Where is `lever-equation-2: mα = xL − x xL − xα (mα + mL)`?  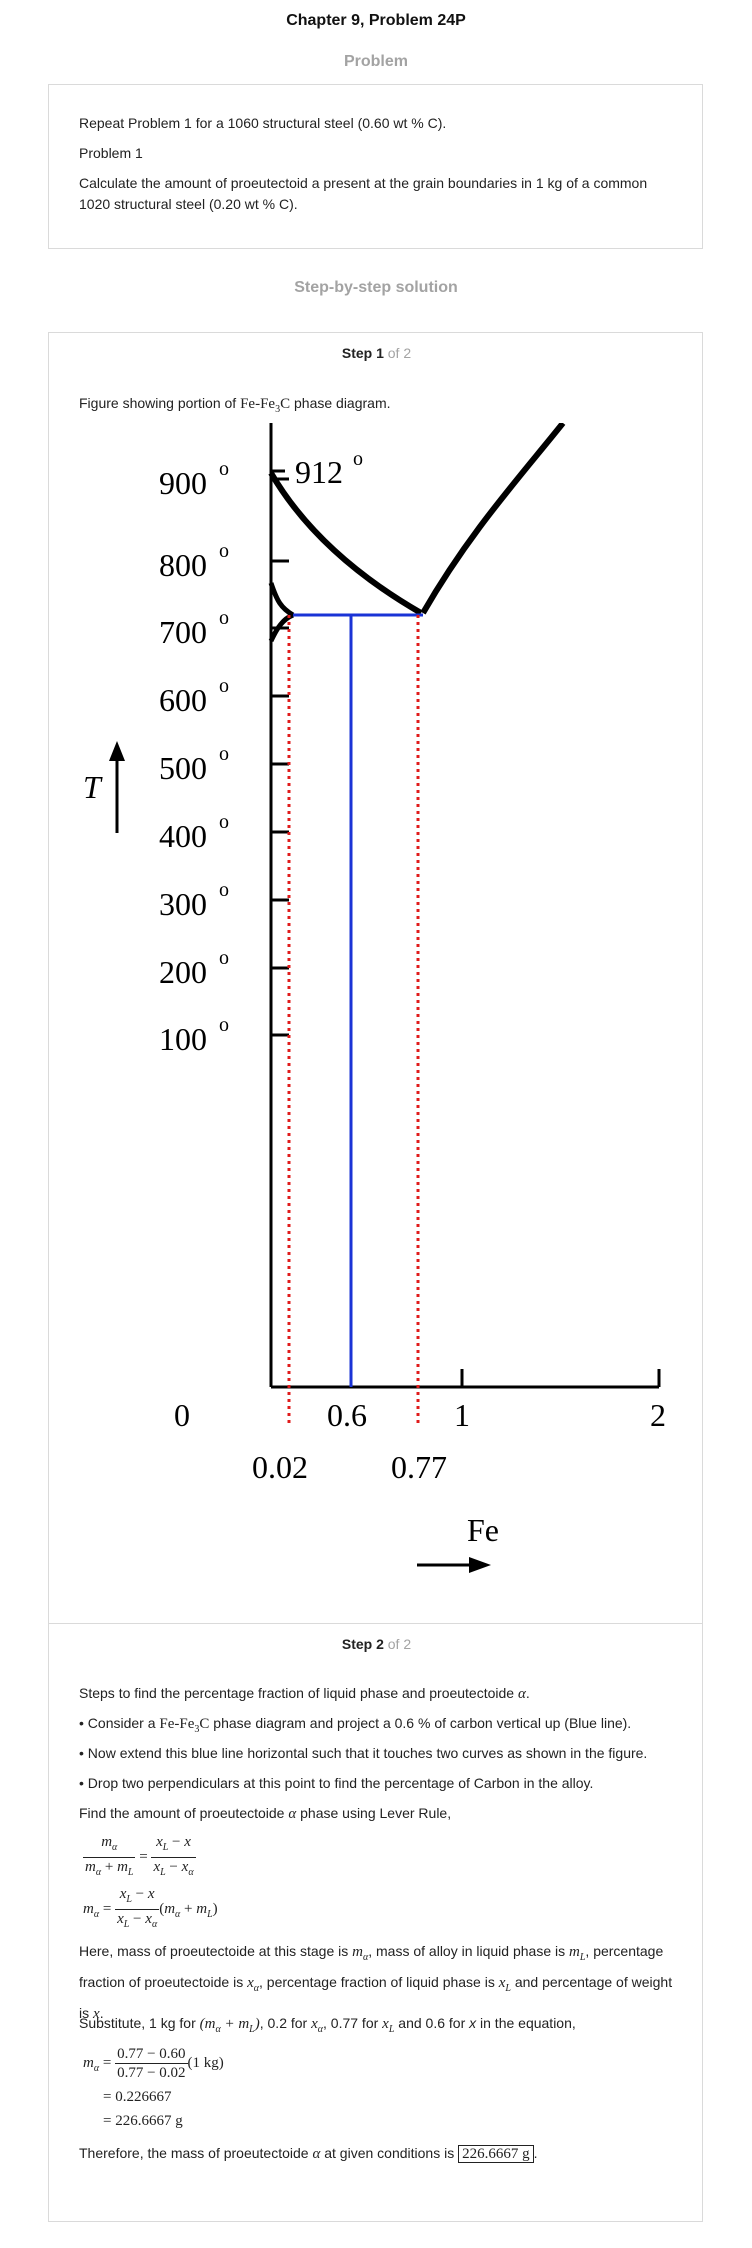
lever-equation-2: mα = xL − x xL − xα (mα + mL) is located at coordinates (150, 1908).